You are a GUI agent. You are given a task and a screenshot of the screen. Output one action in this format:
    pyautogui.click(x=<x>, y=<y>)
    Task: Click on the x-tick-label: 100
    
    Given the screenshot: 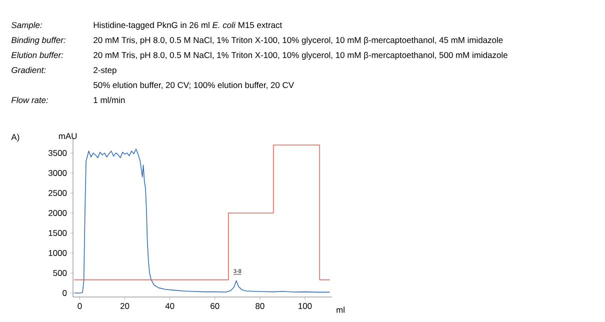 What is the action you would take?
    pyautogui.click(x=305, y=306)
    